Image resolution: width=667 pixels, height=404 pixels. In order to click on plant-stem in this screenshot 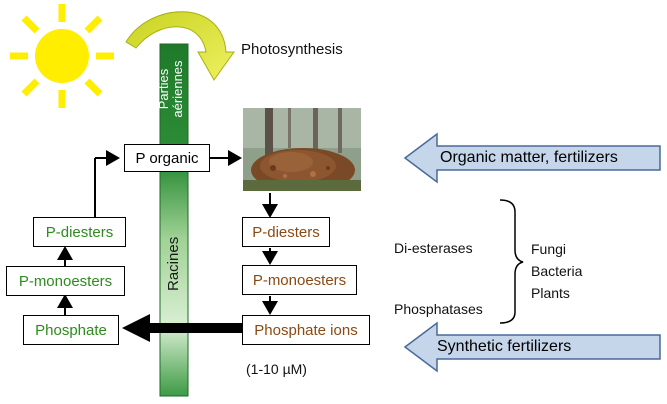, I will do `click(174, 220)`.